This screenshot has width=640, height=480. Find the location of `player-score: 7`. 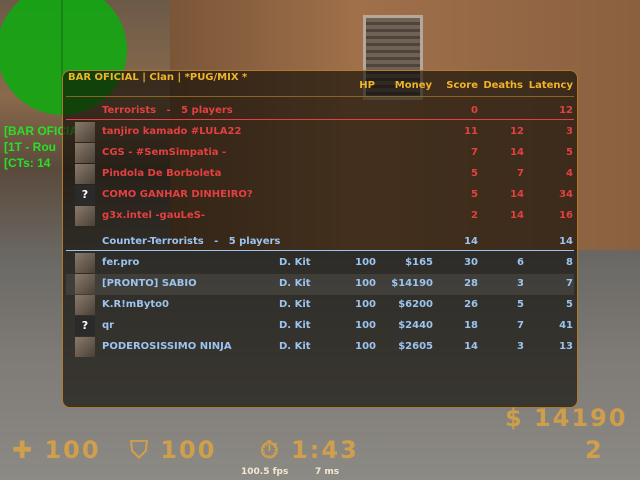

player-score: 7 is located at coordinates (474, 152).